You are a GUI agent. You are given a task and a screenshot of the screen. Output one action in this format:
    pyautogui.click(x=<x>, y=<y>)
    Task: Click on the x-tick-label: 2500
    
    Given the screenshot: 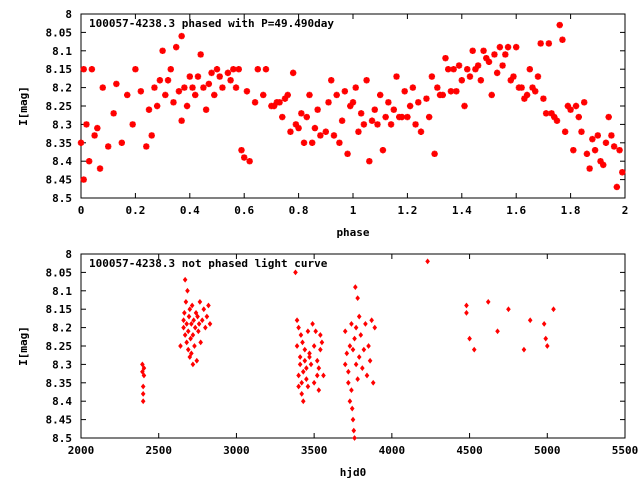 What is the action you would take?
    pyautogui.click(x=158, y=450)
    